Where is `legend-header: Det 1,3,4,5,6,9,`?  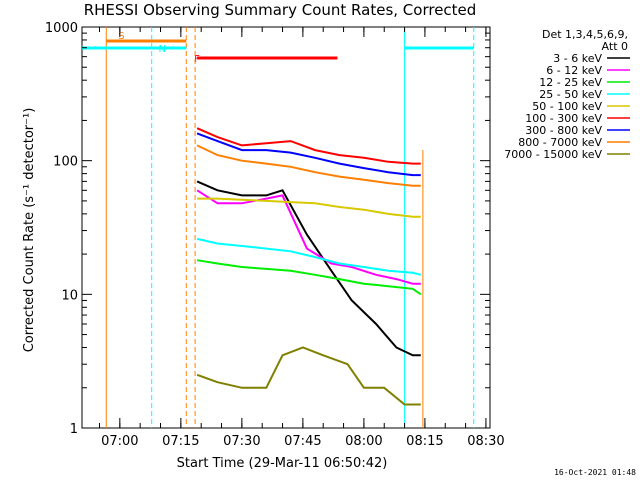
legend-header: Det 1,3,4,5,6,9, is located at coordinates (585, 34).